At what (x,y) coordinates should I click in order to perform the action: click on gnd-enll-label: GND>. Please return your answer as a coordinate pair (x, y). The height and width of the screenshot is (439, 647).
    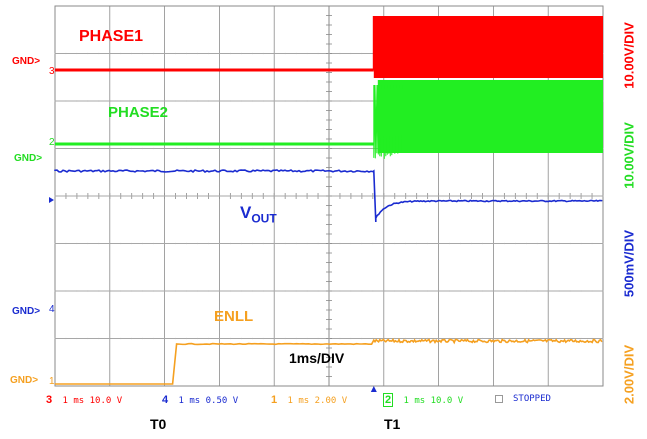
    Looking at the image, I should click on (24, 380).